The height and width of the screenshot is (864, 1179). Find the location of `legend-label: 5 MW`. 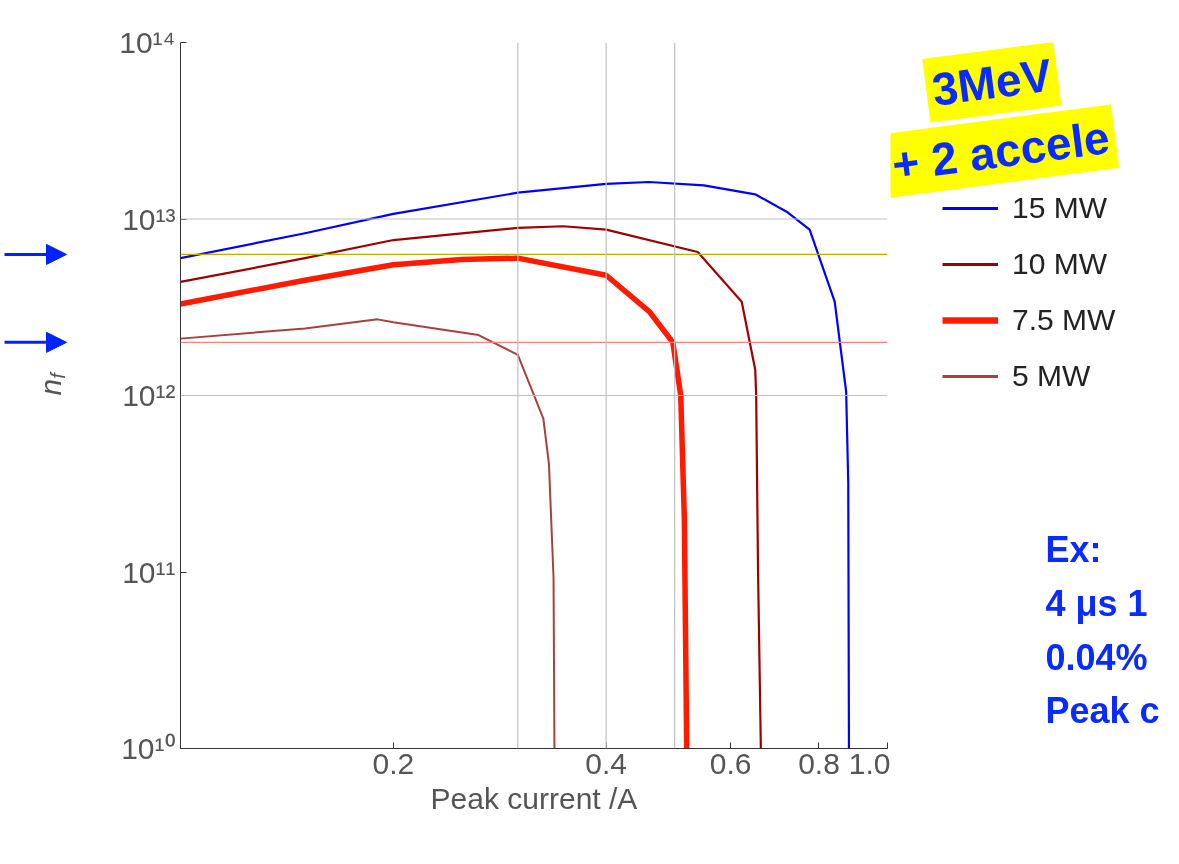

legend-label: 5 MW is located at coordinates (1051, 376).